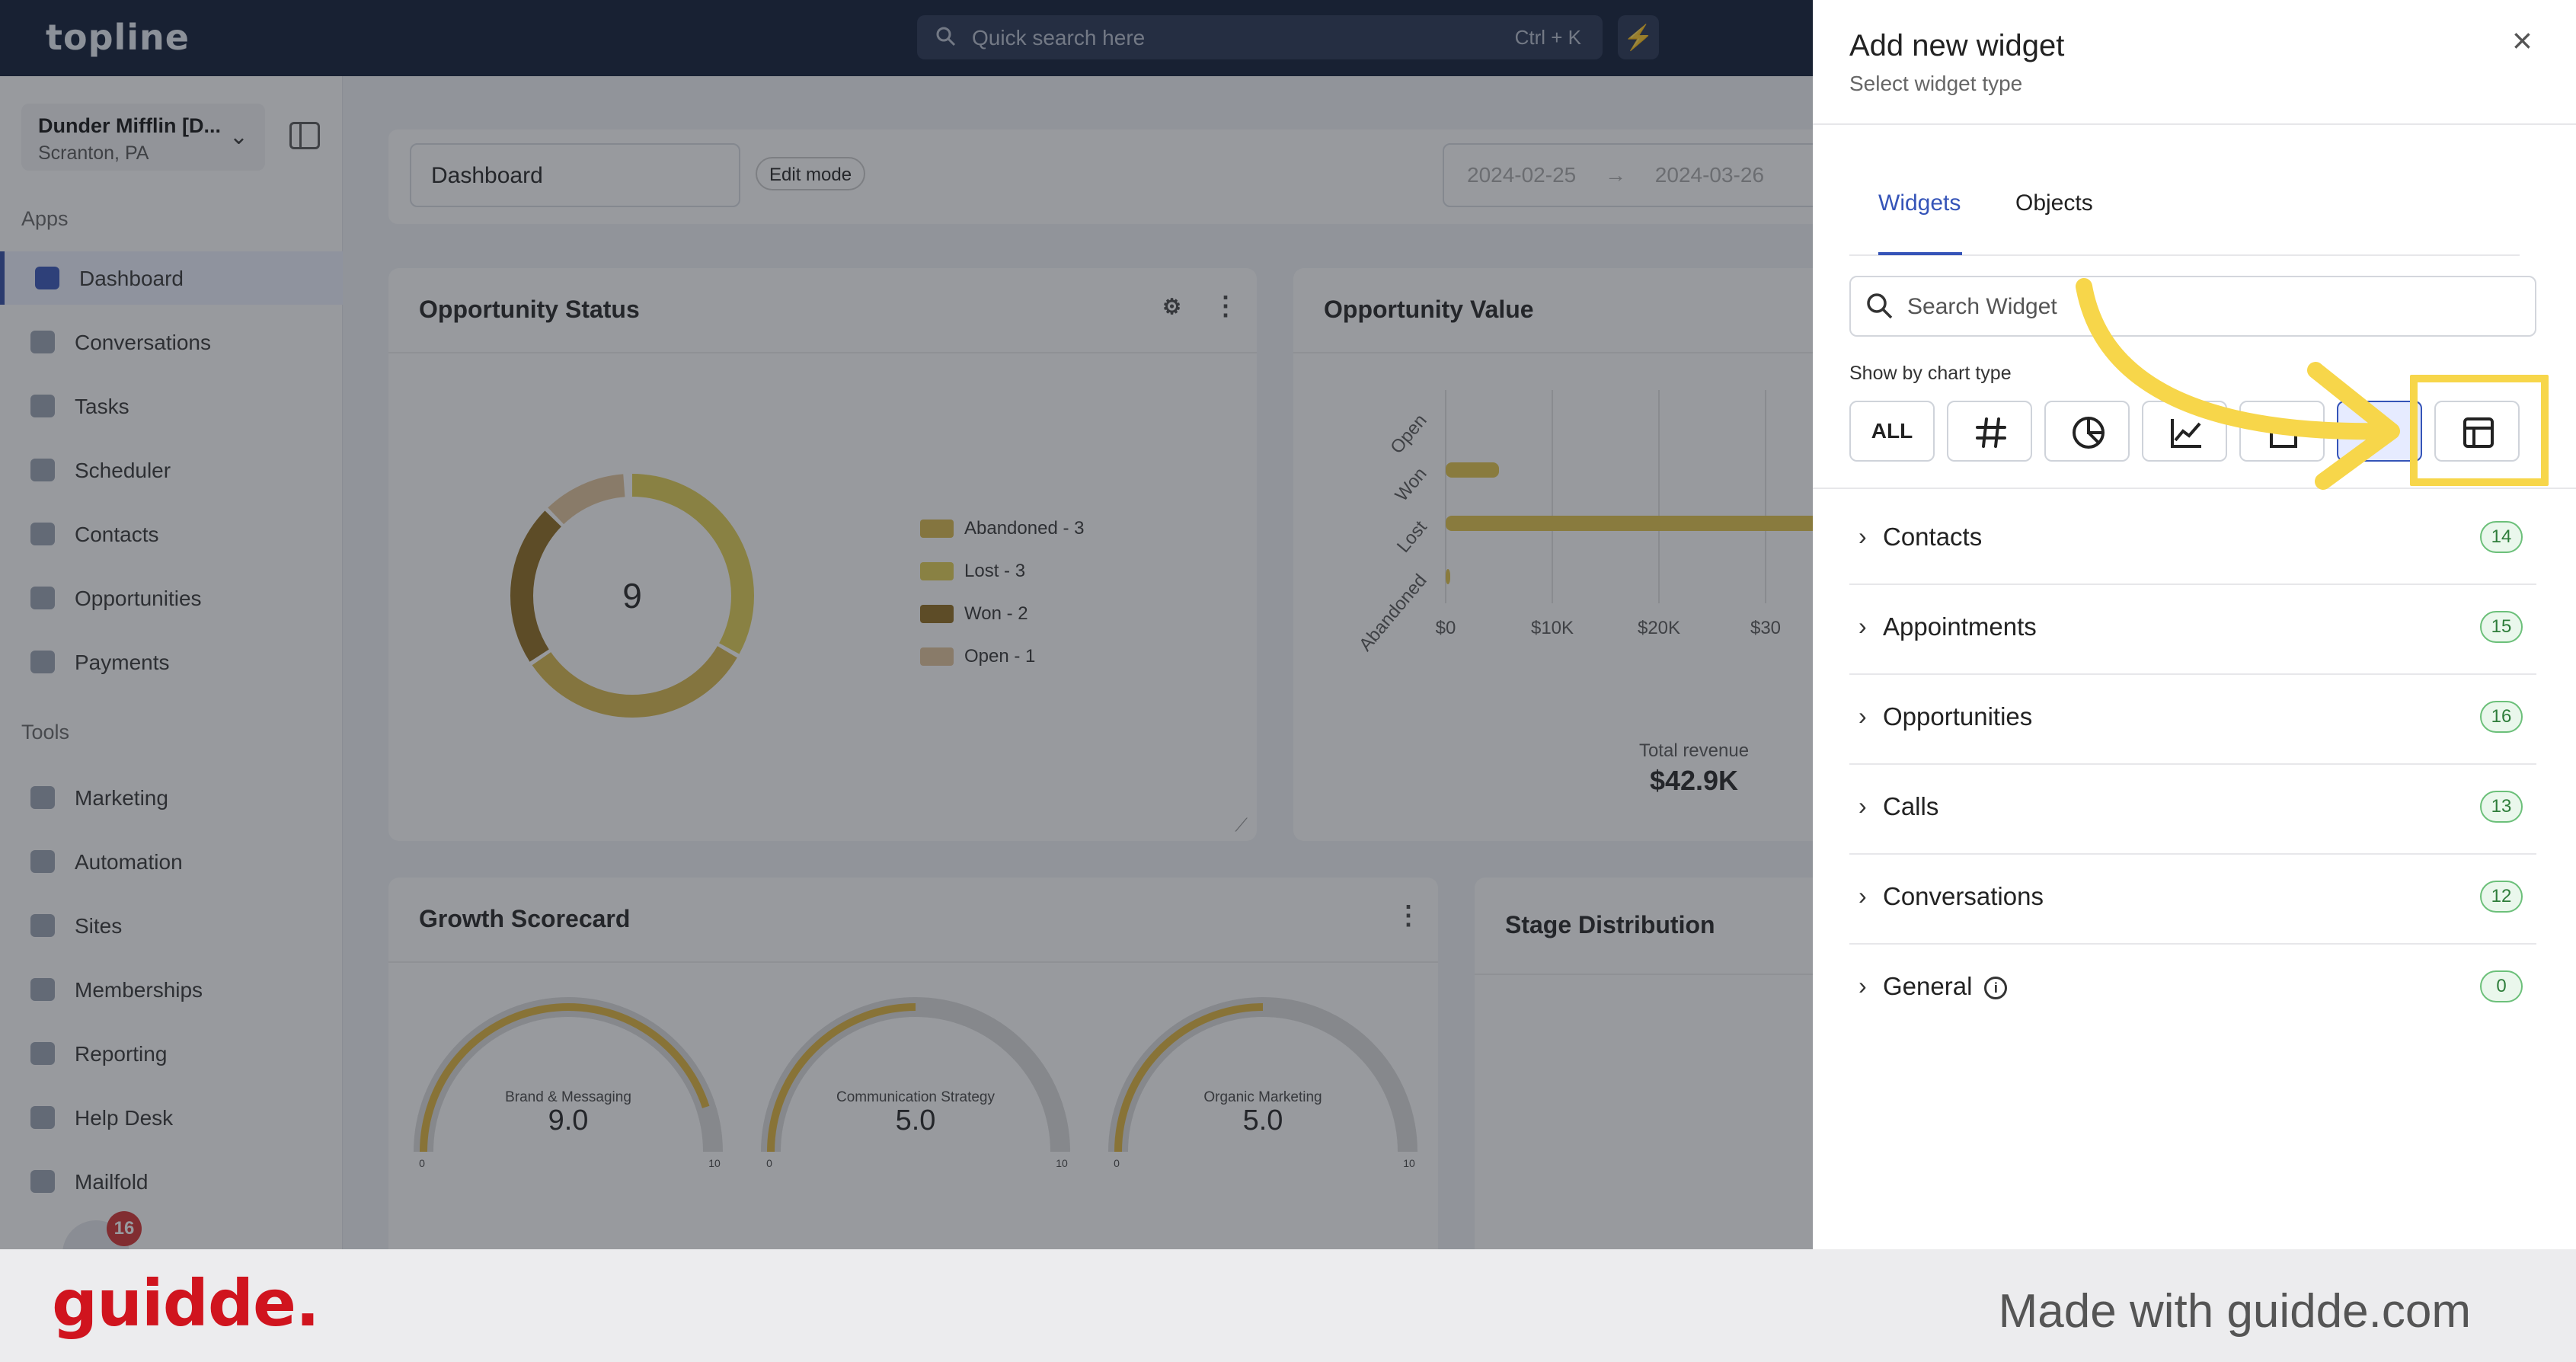 This screenshot has height=1362, width=2576. Describe the element at coordinates (915, 1076) in the screenshot. I see `gauge: 0 10 Communication Strategy 5.0` at that location.